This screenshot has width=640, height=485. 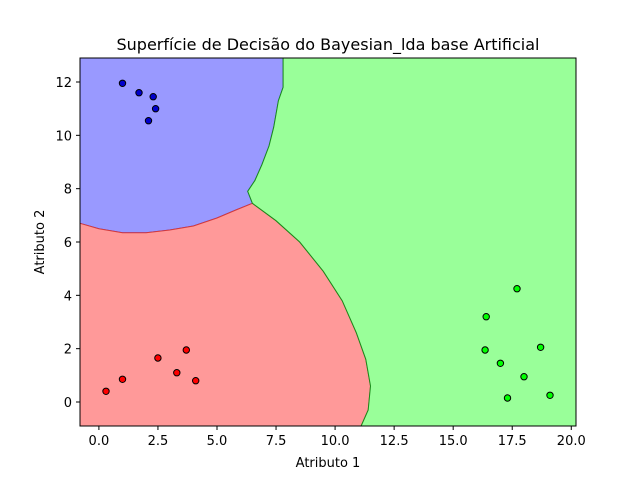 What do you see at coordinates (63, 83) in the screenshot?
I see `y-tick-label: 12` at bounding box center [63, 83].